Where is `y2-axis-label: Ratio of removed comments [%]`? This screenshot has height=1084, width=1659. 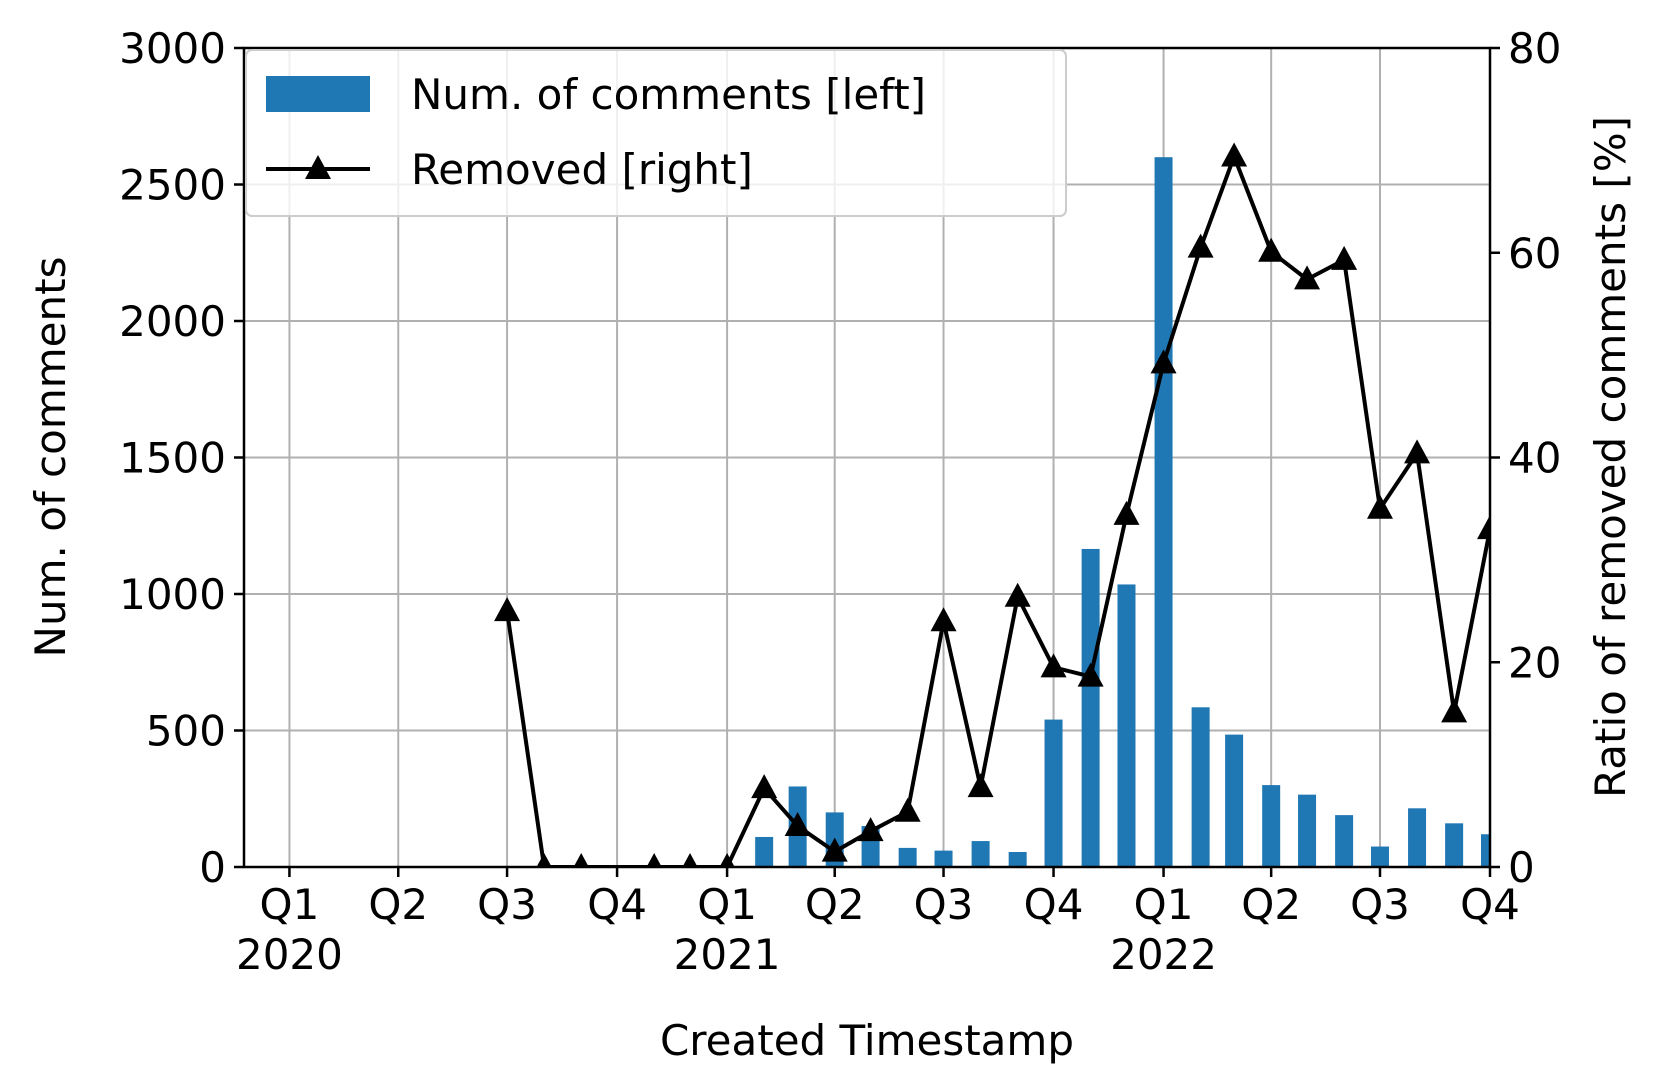 y2-axis-label: Ratio of removed comments [%] is located at coordinates (1610, 457).